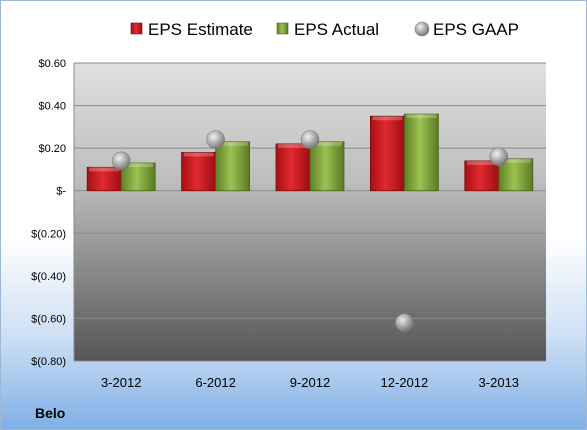  What do you see at coordinates (336, 29) in the screenshot?
I see `legend-label: EPS Actual` at bounding box center [336, 29].